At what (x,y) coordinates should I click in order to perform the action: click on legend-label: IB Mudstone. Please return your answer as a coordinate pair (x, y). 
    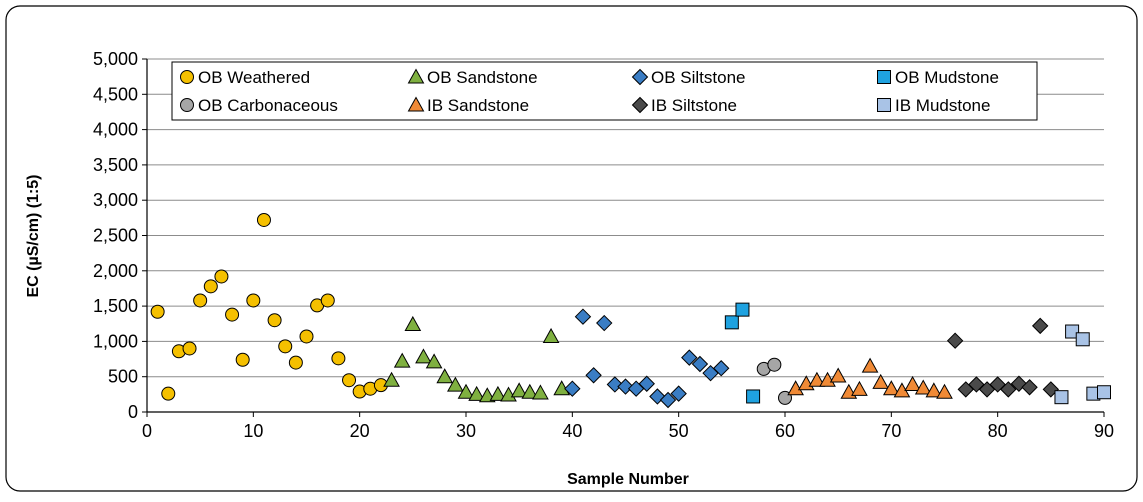
    Looking at the image, I should click on (942, 105).